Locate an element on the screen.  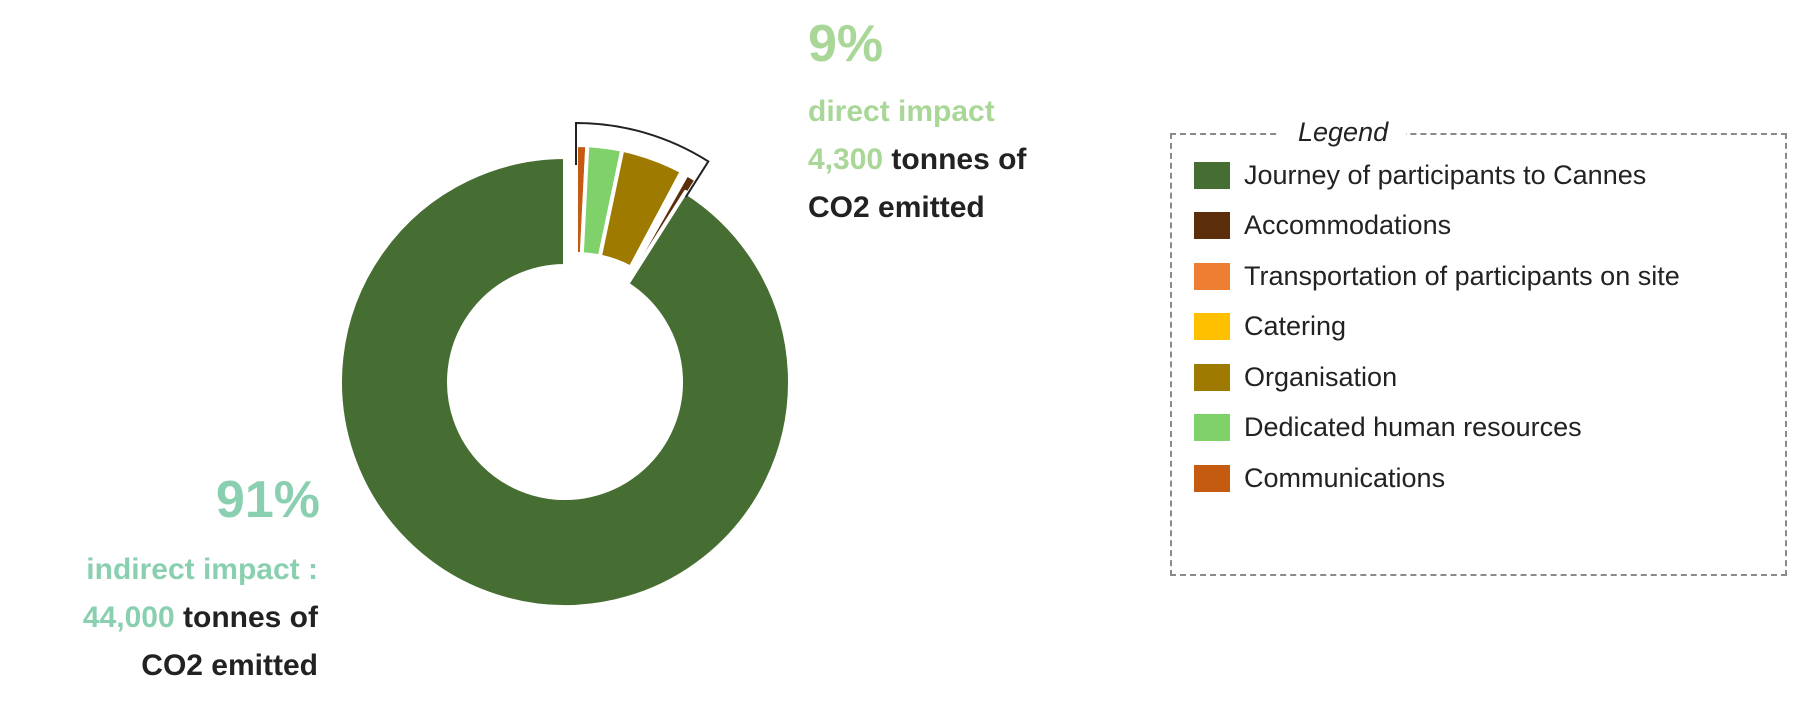
legend-item: Communications is located at coordinates (1319, 478).